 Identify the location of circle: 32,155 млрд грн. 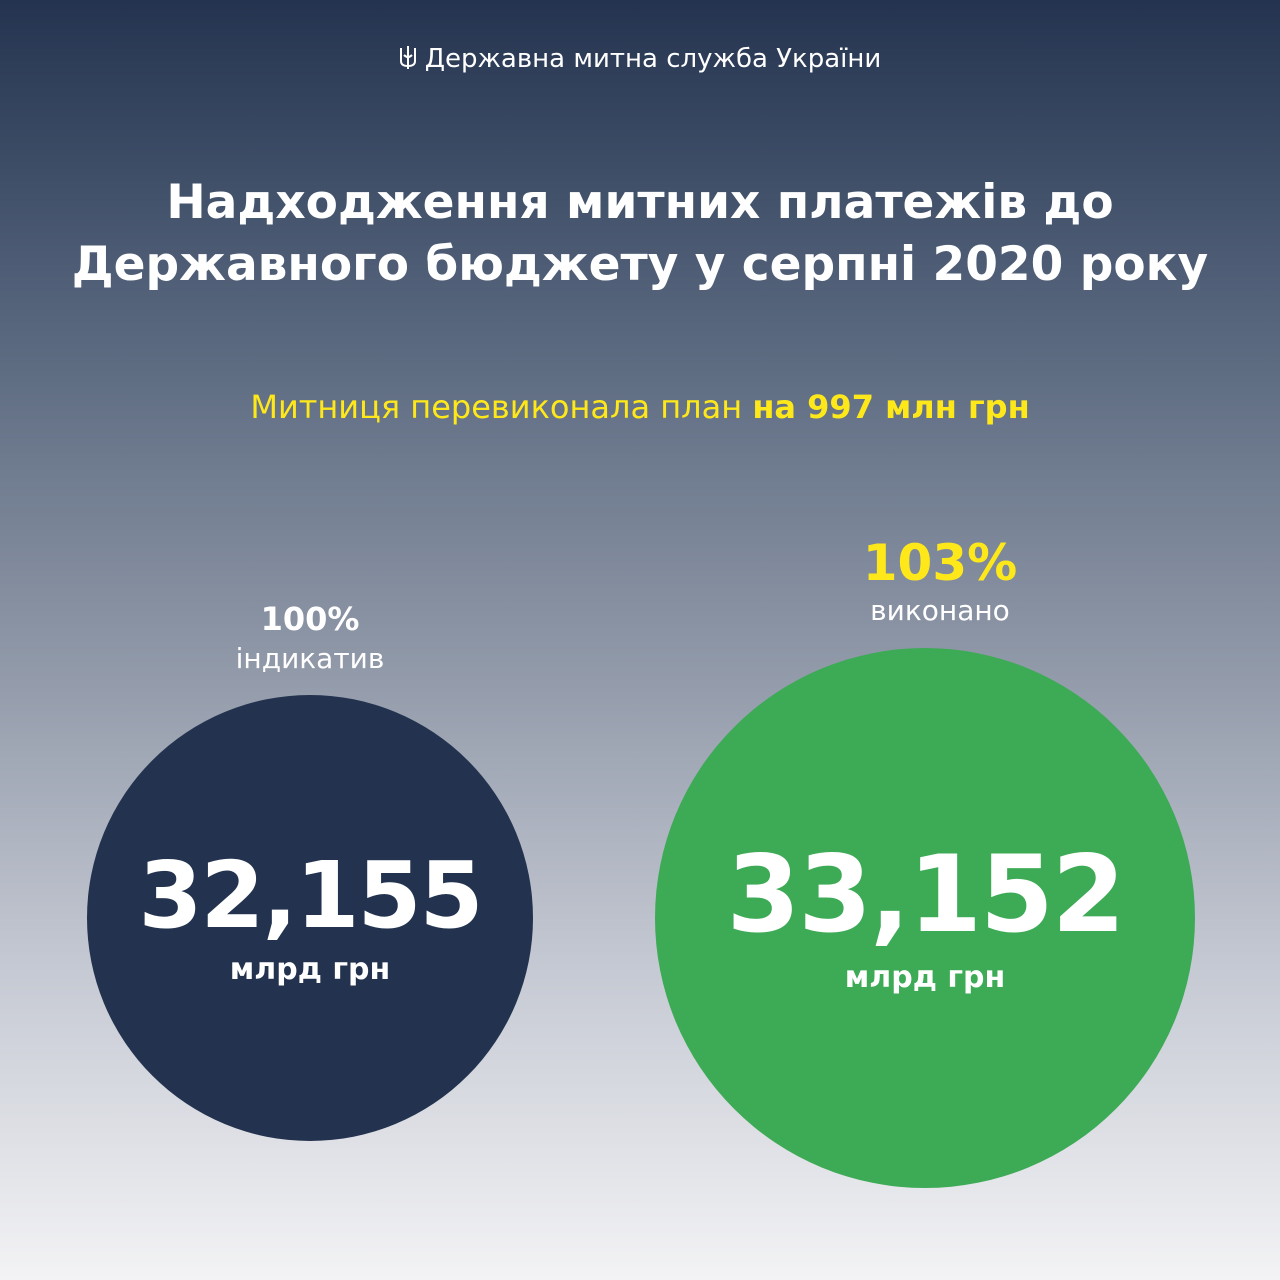
(310, 918).